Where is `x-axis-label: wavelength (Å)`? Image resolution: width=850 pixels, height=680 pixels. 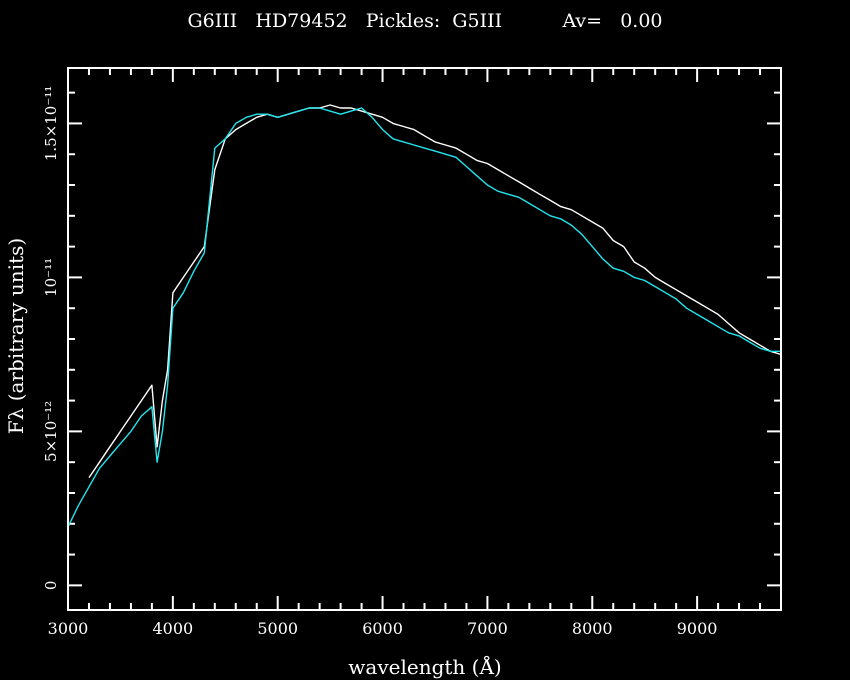 x-axis-label: wavelength (Å) is located at coordinates (425, 667).